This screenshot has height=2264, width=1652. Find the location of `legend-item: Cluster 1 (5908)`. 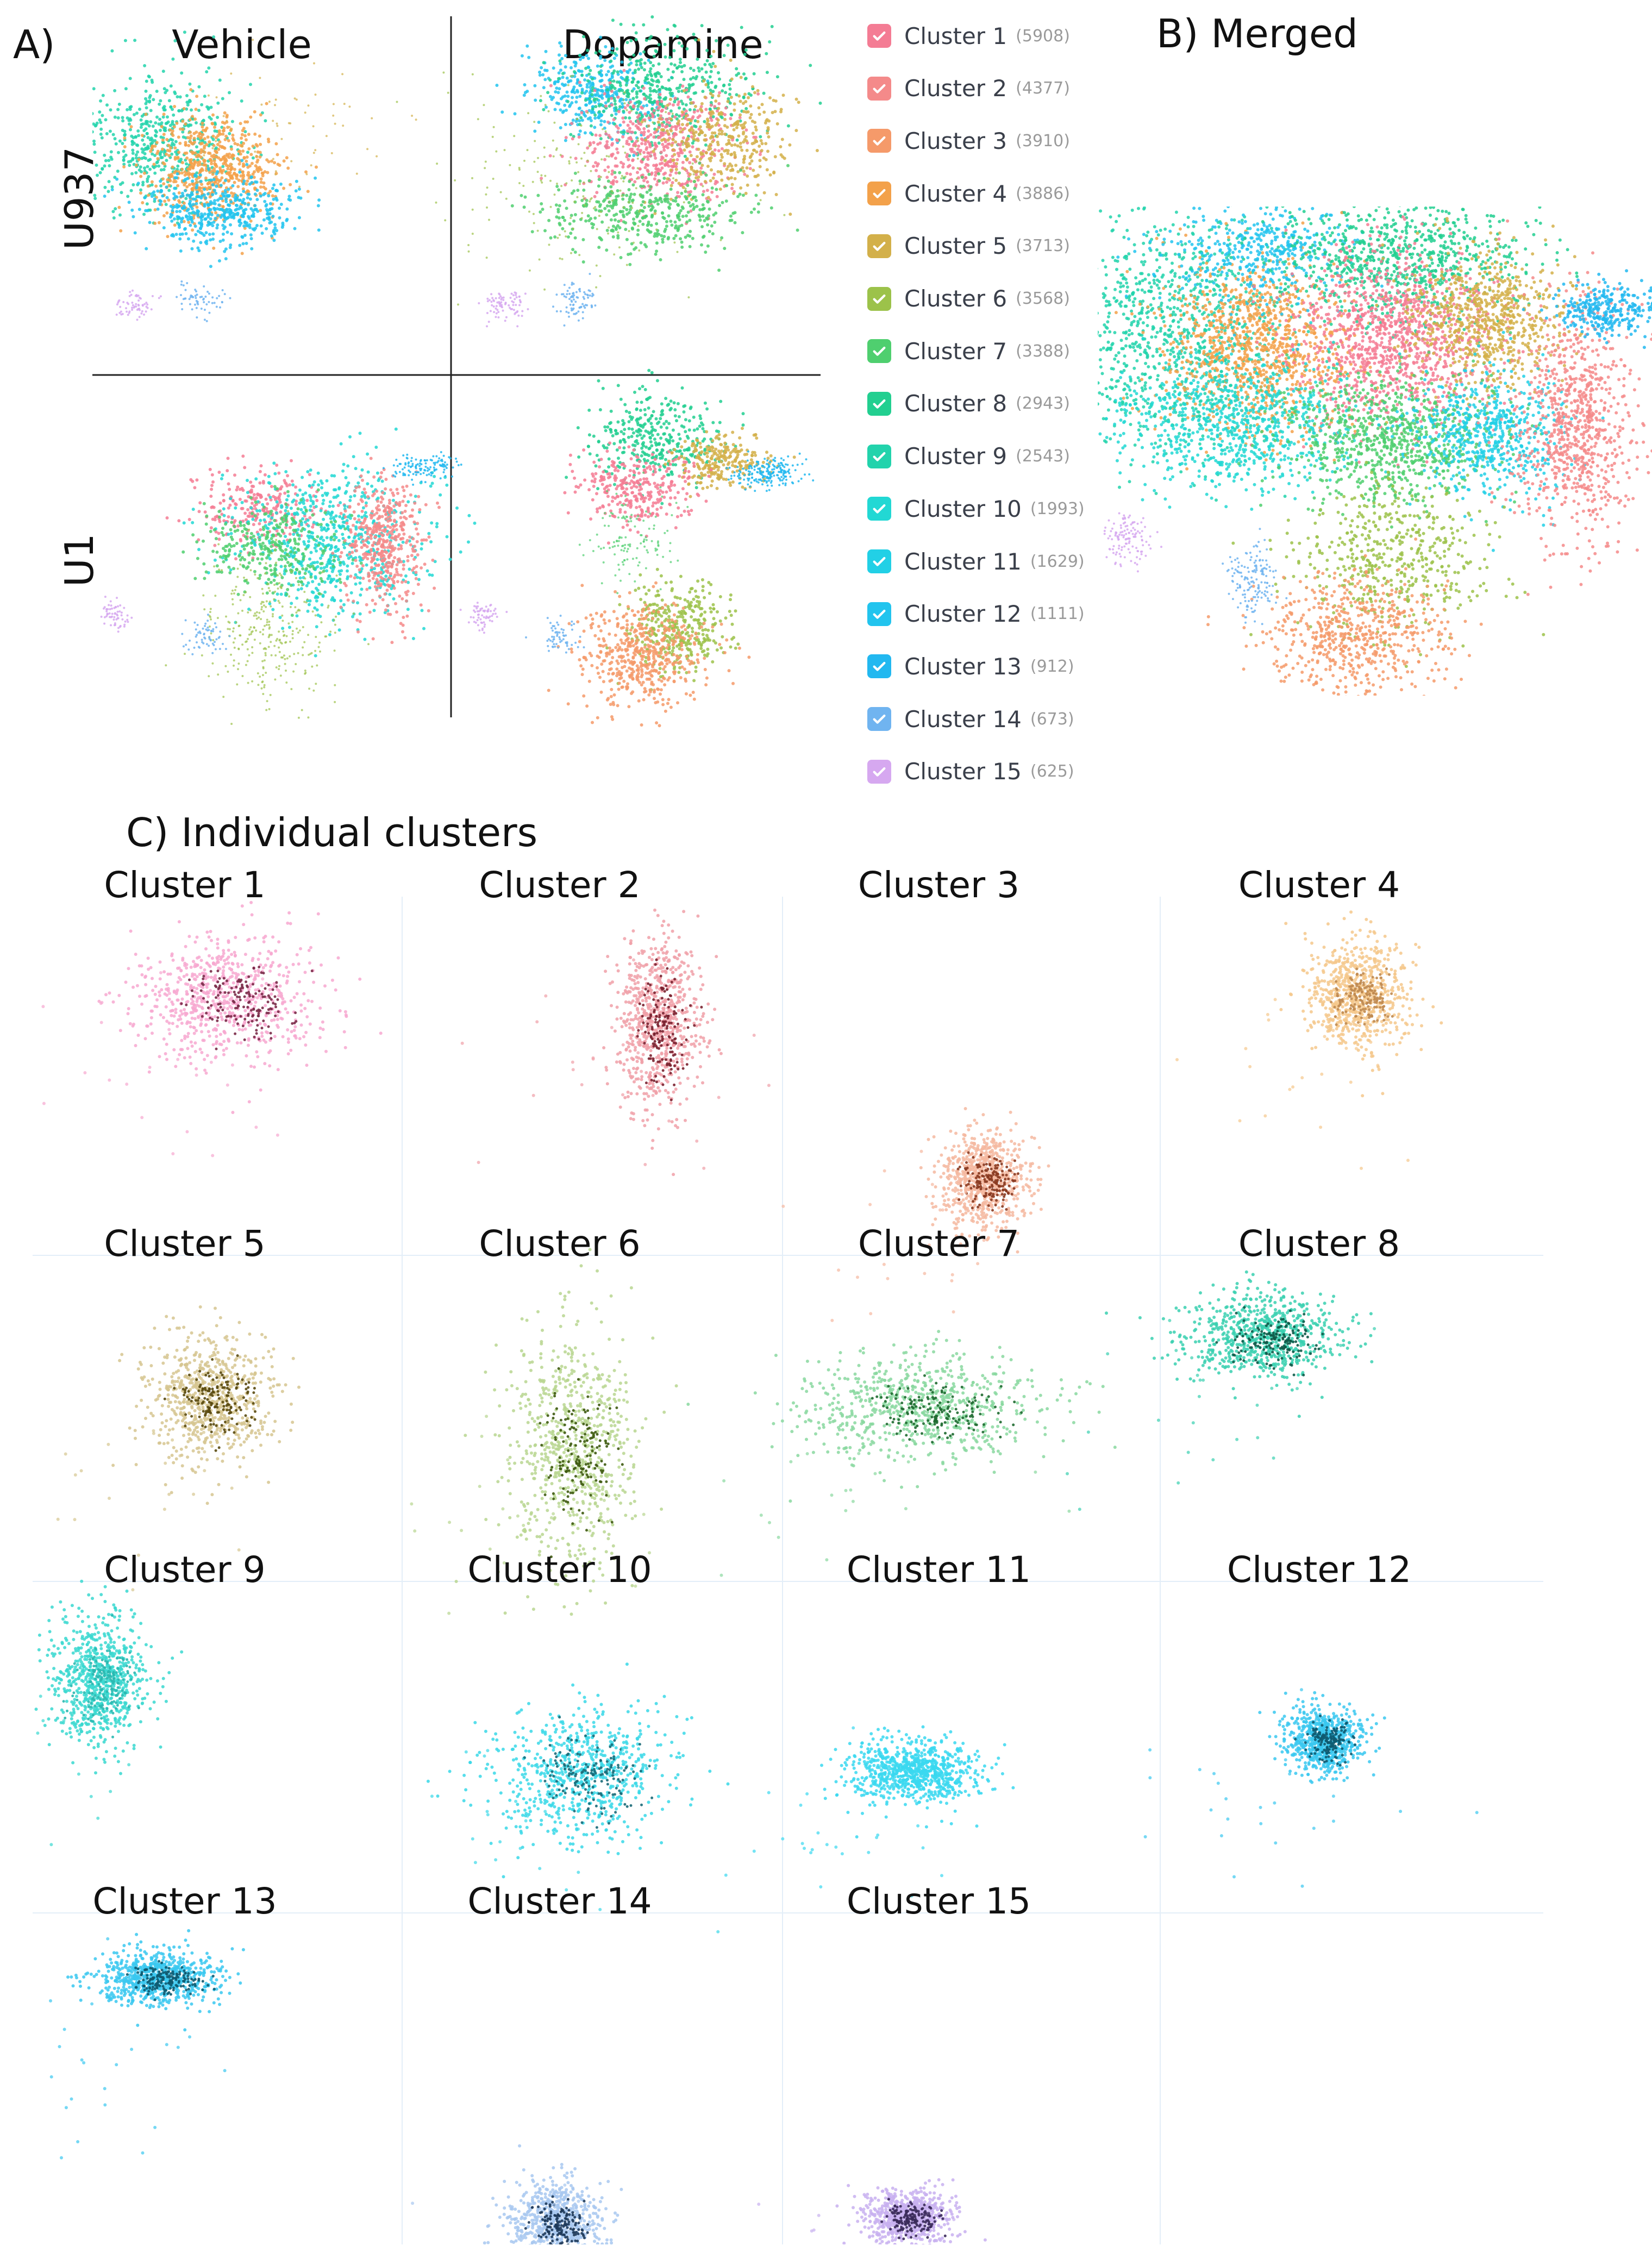

legend-item: Cluster 1 (5908) is located at coordinates (968, 35).